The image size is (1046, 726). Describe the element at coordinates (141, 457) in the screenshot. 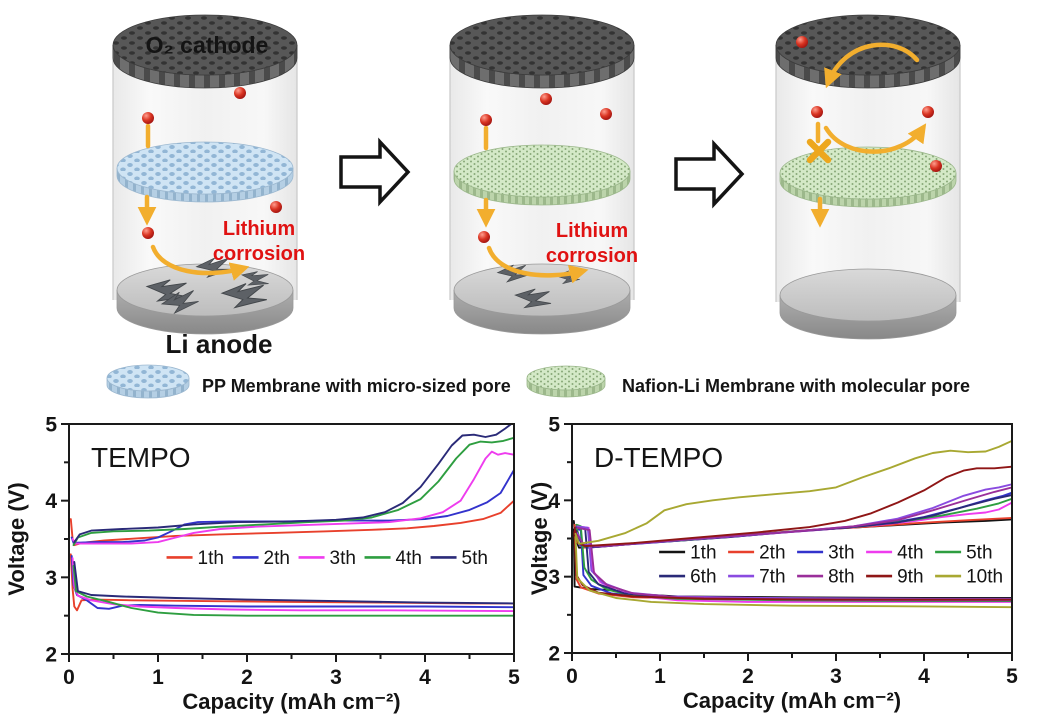

I see `chart-title: TEMPO` at that location.